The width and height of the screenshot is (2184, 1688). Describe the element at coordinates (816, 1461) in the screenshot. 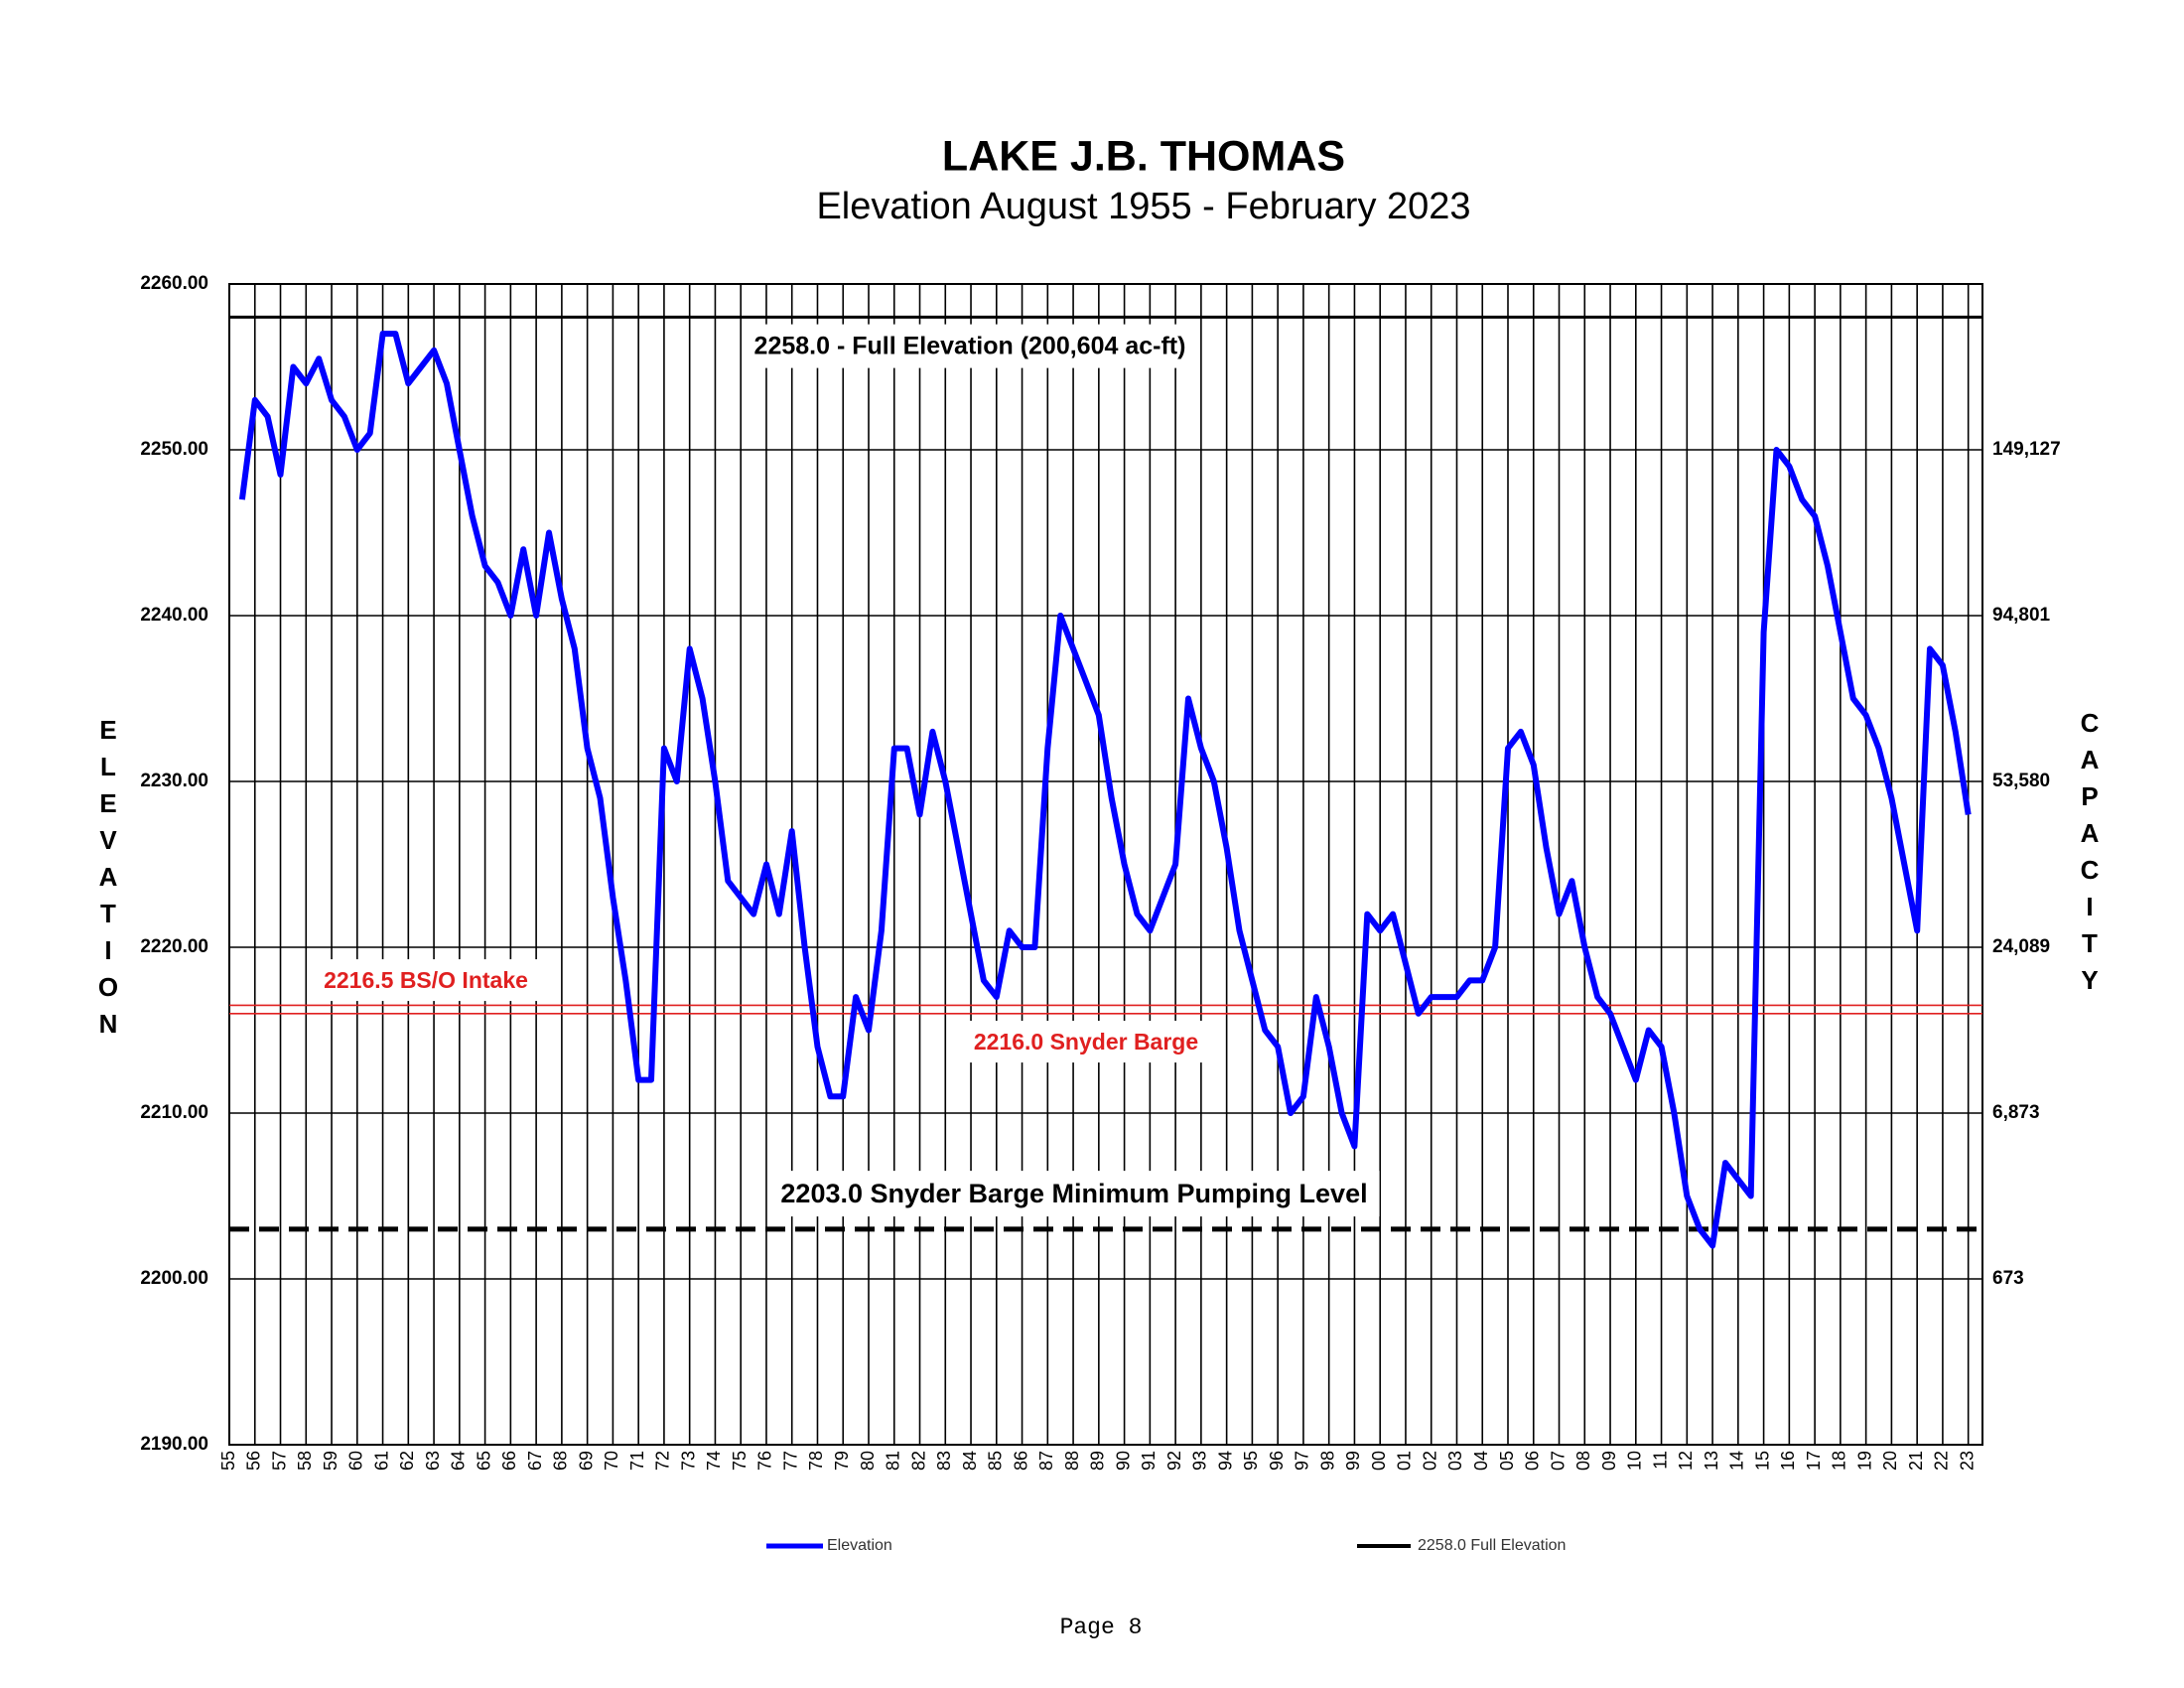

I see `x-tick-label: 78` at that location.